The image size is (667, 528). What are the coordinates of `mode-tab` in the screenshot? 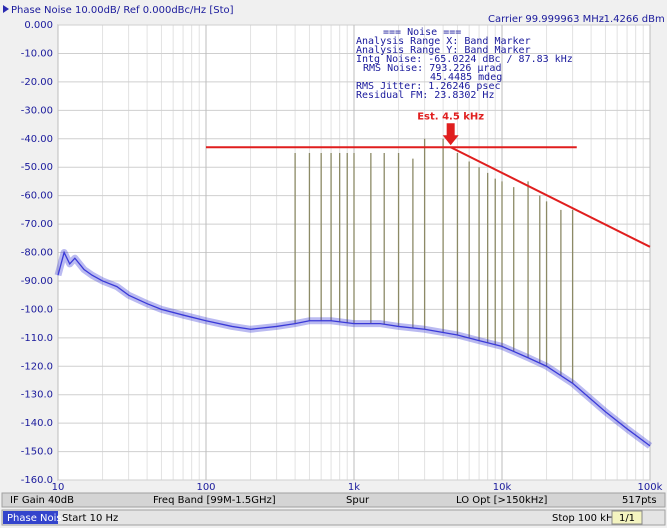 It's located at (30, 517).